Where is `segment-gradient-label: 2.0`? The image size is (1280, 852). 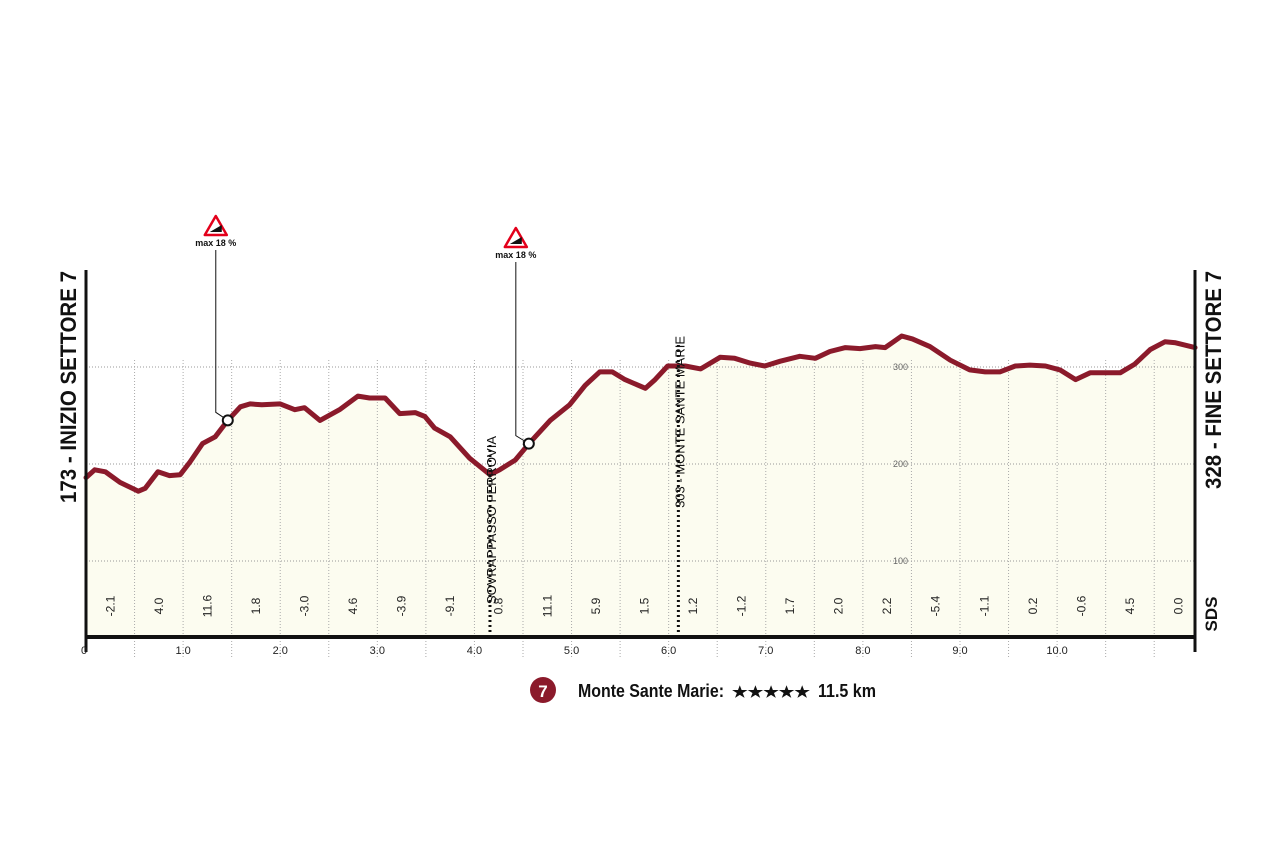
segment-gradient-label: 2.0 is located at coordinates (839, 605).